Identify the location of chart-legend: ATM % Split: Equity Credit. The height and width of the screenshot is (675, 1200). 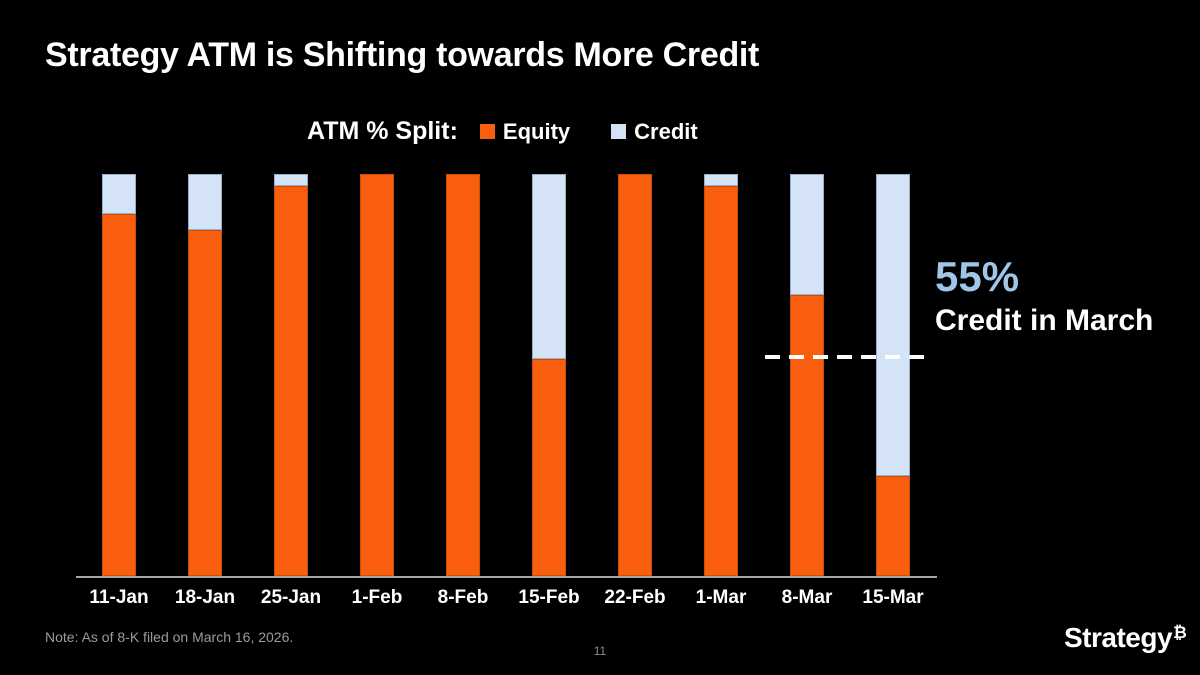
(502, 131).